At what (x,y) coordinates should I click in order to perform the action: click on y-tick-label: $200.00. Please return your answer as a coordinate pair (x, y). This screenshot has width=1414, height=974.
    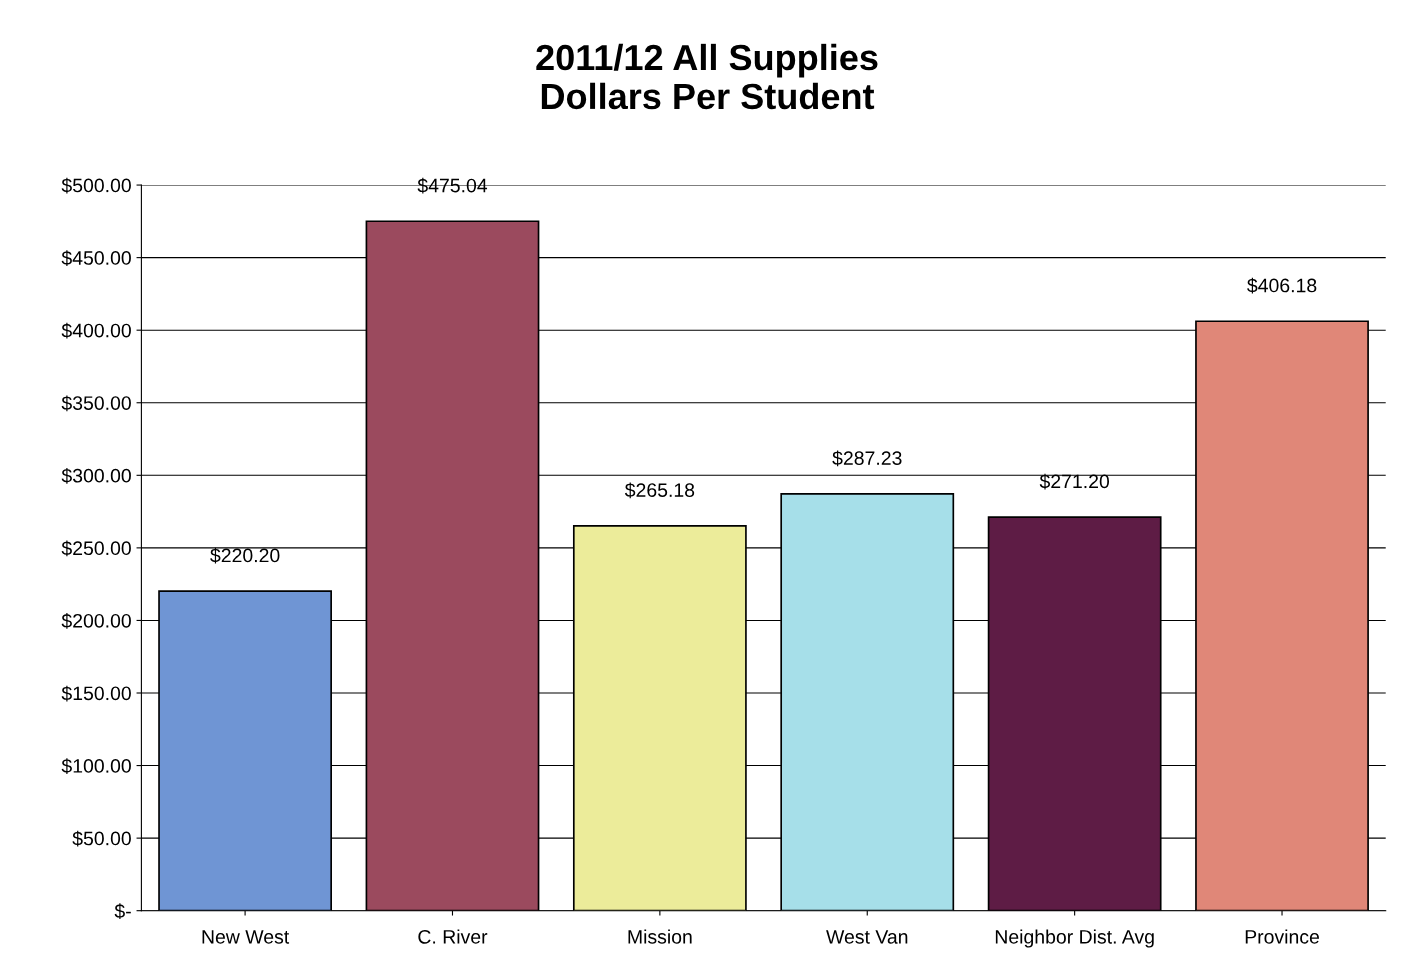
    Looking at the image, I should click on (96, 621).